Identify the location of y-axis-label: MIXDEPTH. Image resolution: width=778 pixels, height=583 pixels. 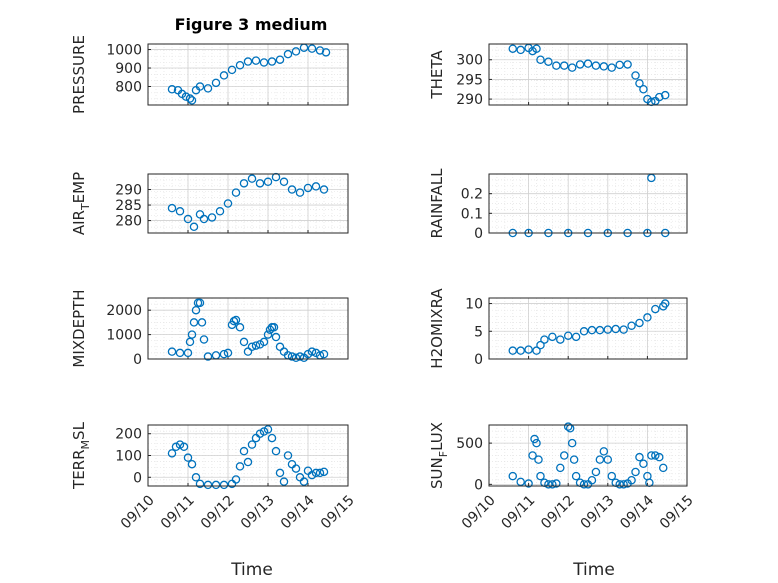
(79, 328).